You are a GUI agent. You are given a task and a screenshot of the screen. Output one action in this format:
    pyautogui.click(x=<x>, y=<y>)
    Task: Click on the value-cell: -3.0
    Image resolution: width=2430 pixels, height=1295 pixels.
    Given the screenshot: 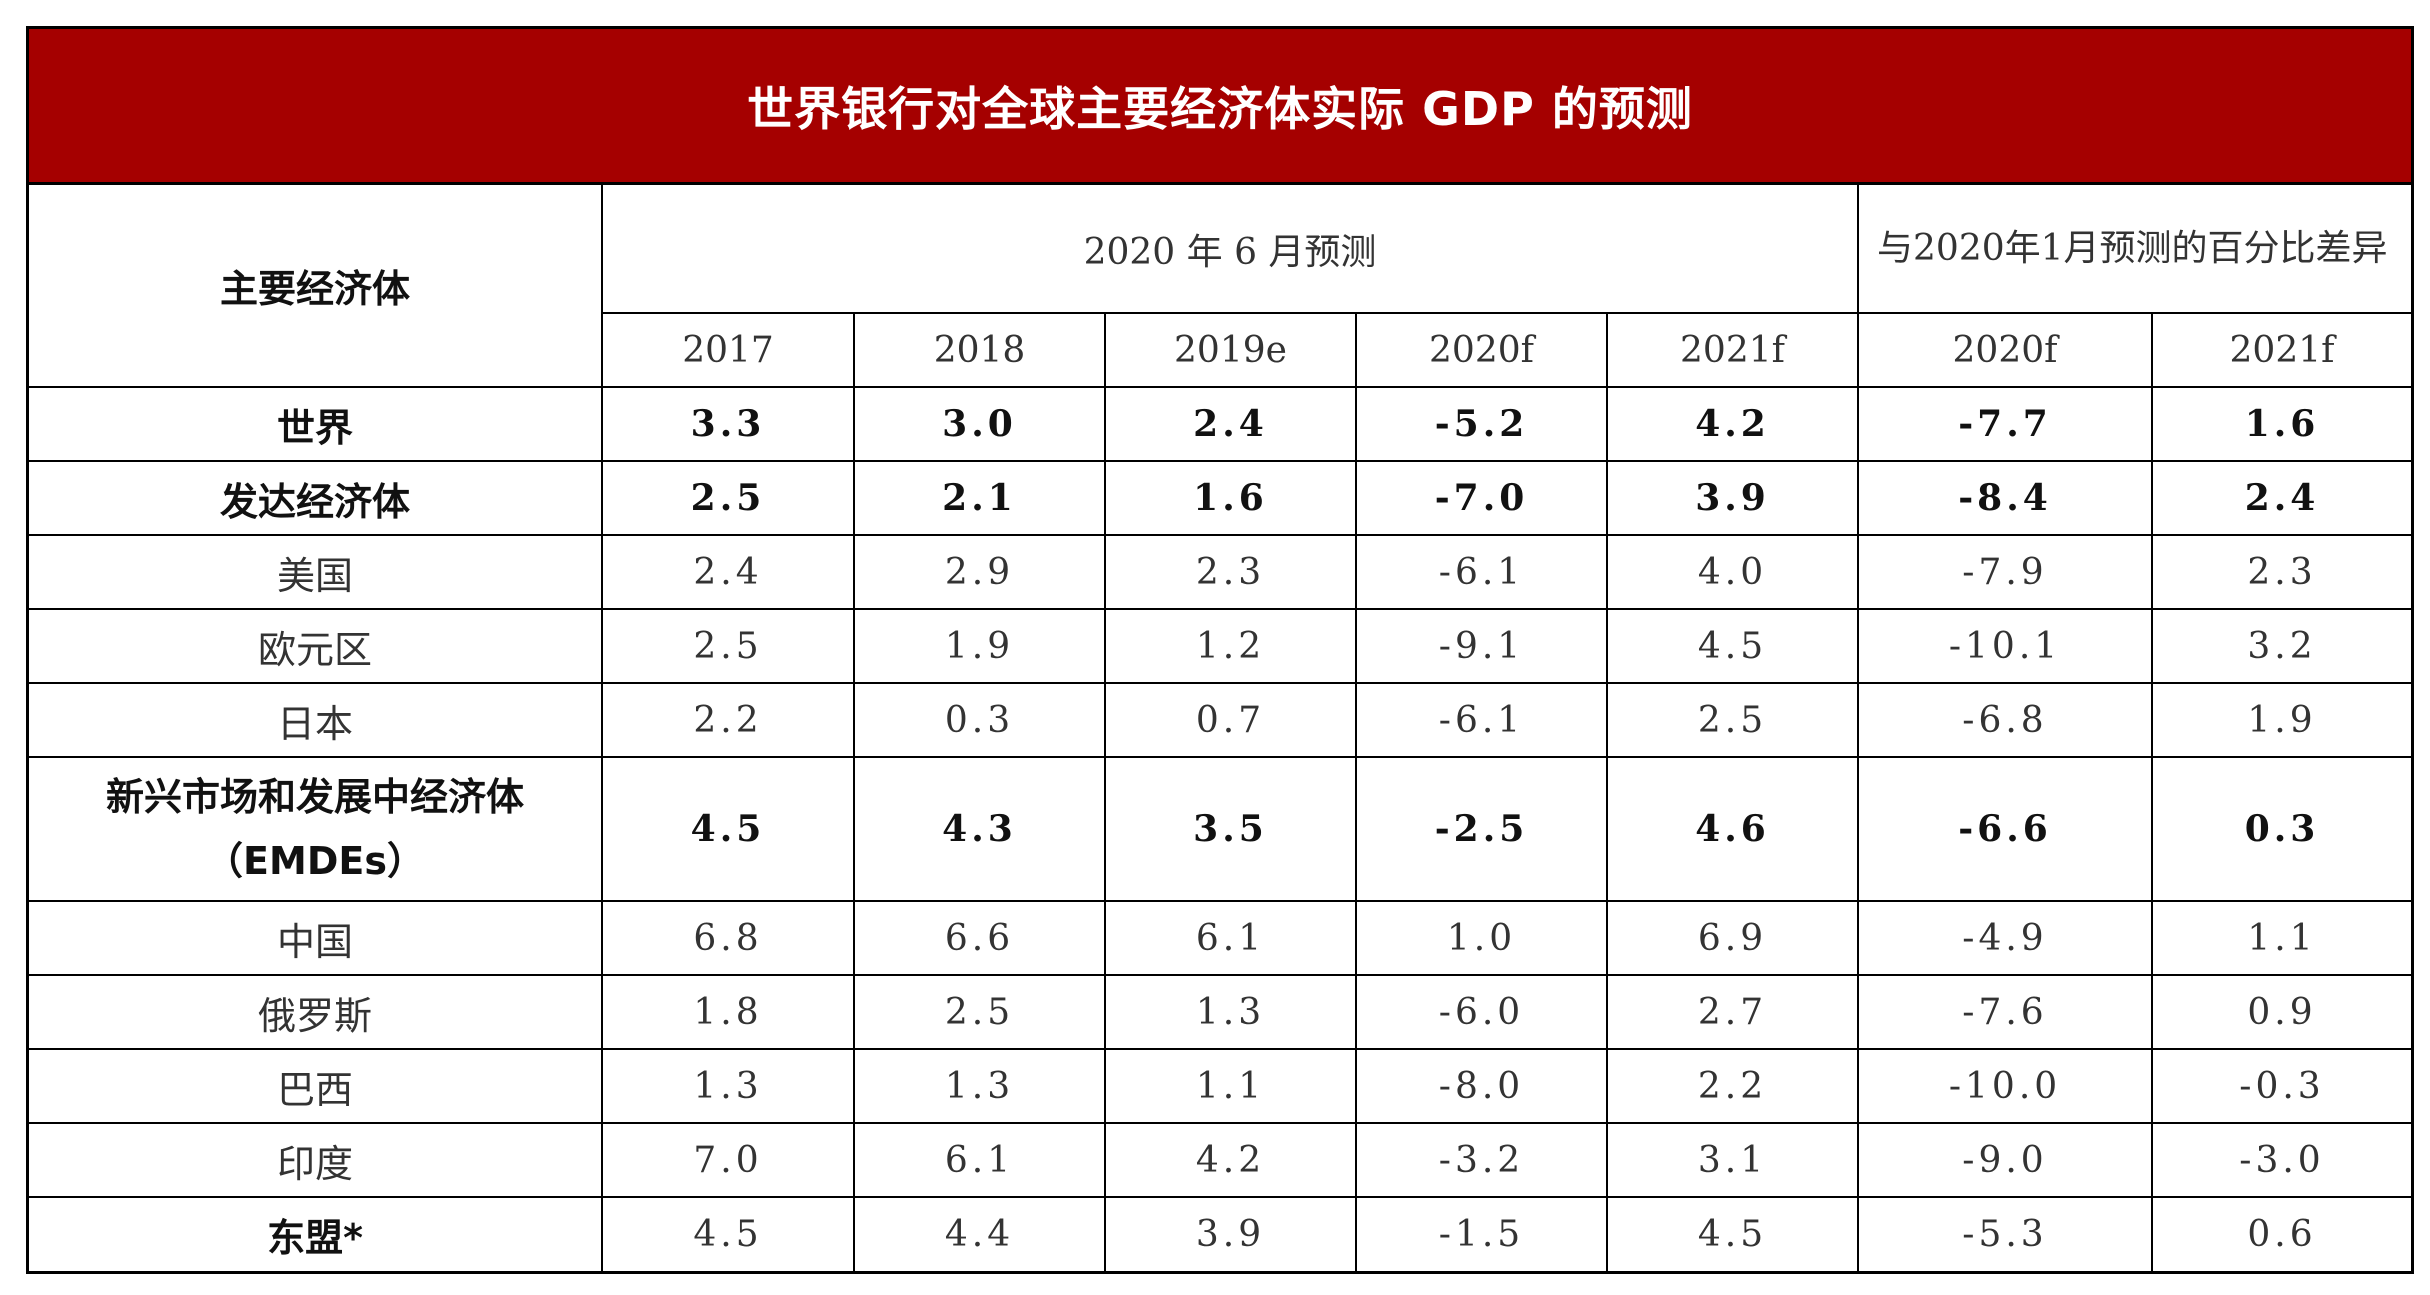 What is the action you would take?
    pyautogui.click(x=2281, y=1160)
    